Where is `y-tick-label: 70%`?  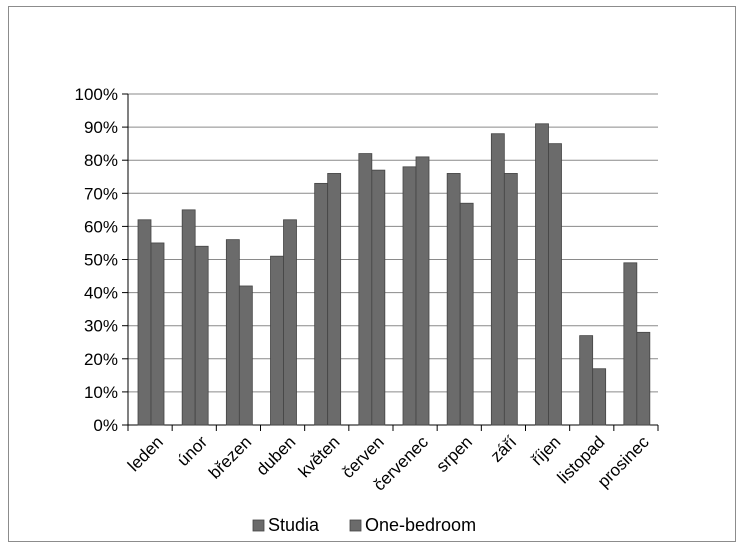
y-tick-label: 70% is located at coordinates (101, 193).